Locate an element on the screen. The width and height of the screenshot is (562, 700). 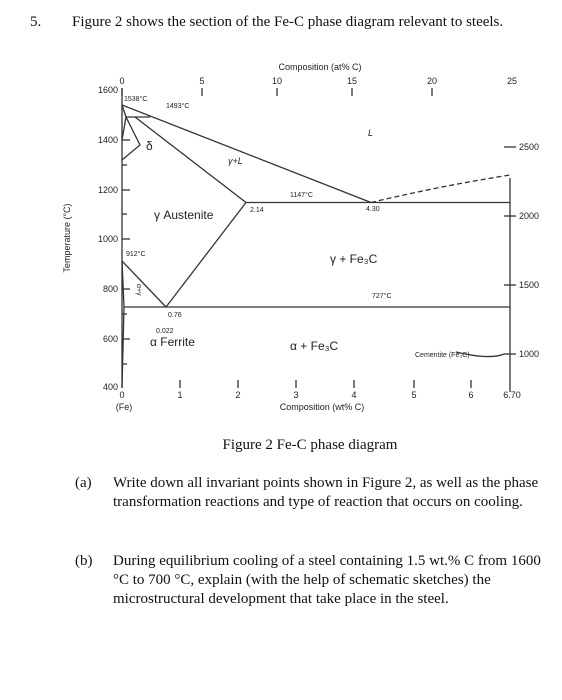
bottom-tick: 6.70 is located at coordinates (512, 395).